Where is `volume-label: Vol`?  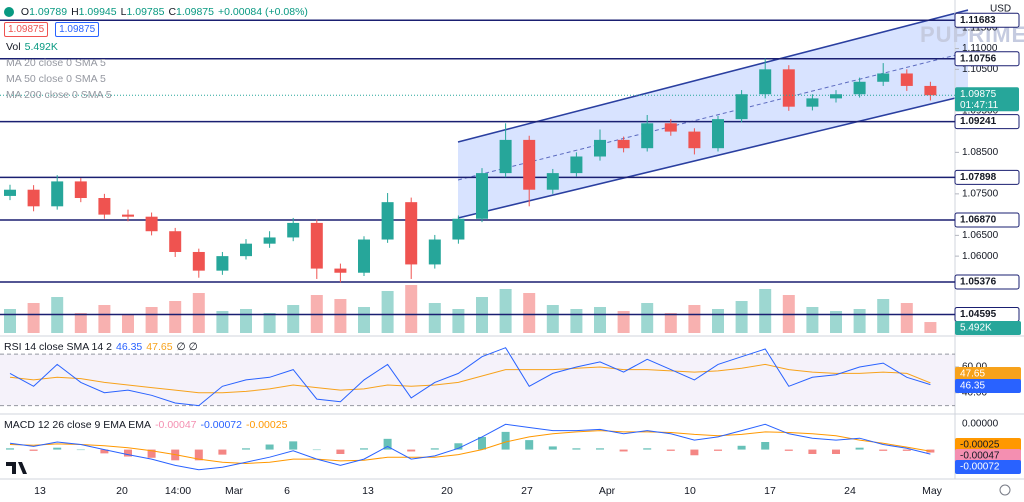 volume-label: Vol is located at coordinates (13, 47).